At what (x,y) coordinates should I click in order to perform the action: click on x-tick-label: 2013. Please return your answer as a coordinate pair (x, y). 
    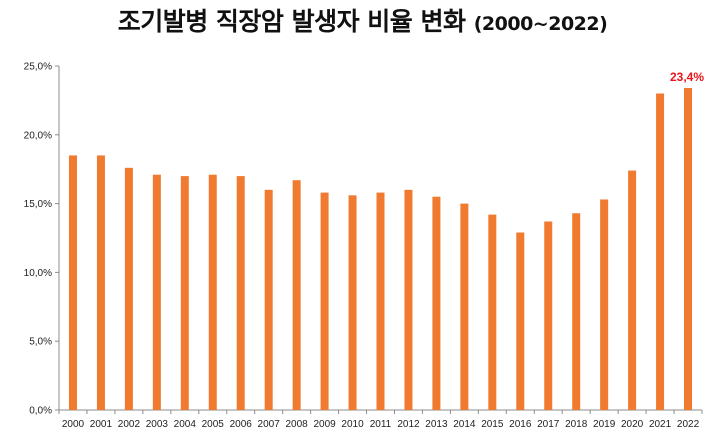
    Looking at the image, I should click on (436, 424).